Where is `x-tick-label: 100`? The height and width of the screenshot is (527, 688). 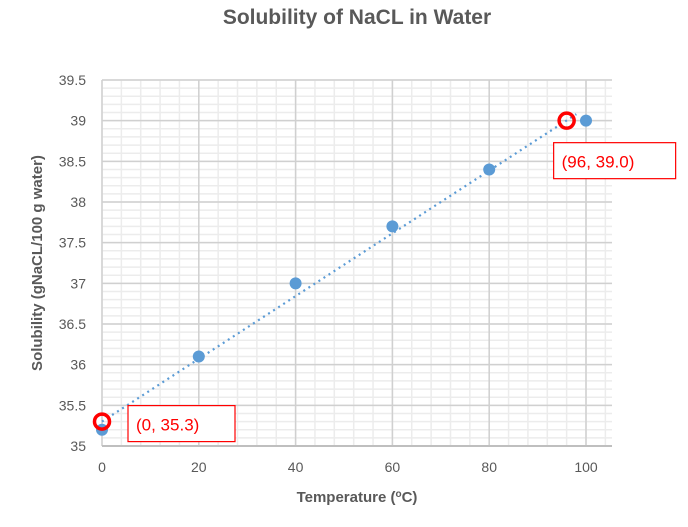
x-tick-label: 100 is located at coordinates (586, 467).